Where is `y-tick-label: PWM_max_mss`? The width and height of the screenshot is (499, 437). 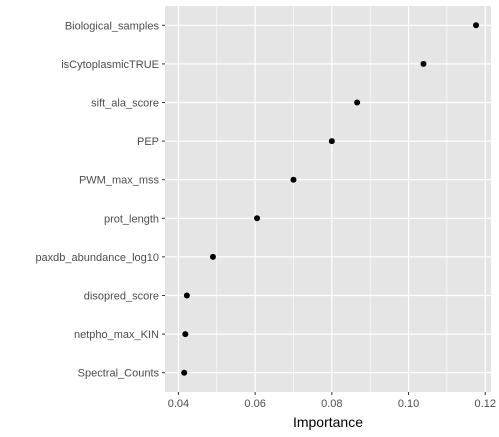 y-tick-label: PWM_max_mss is located at coordinates (119, 181).